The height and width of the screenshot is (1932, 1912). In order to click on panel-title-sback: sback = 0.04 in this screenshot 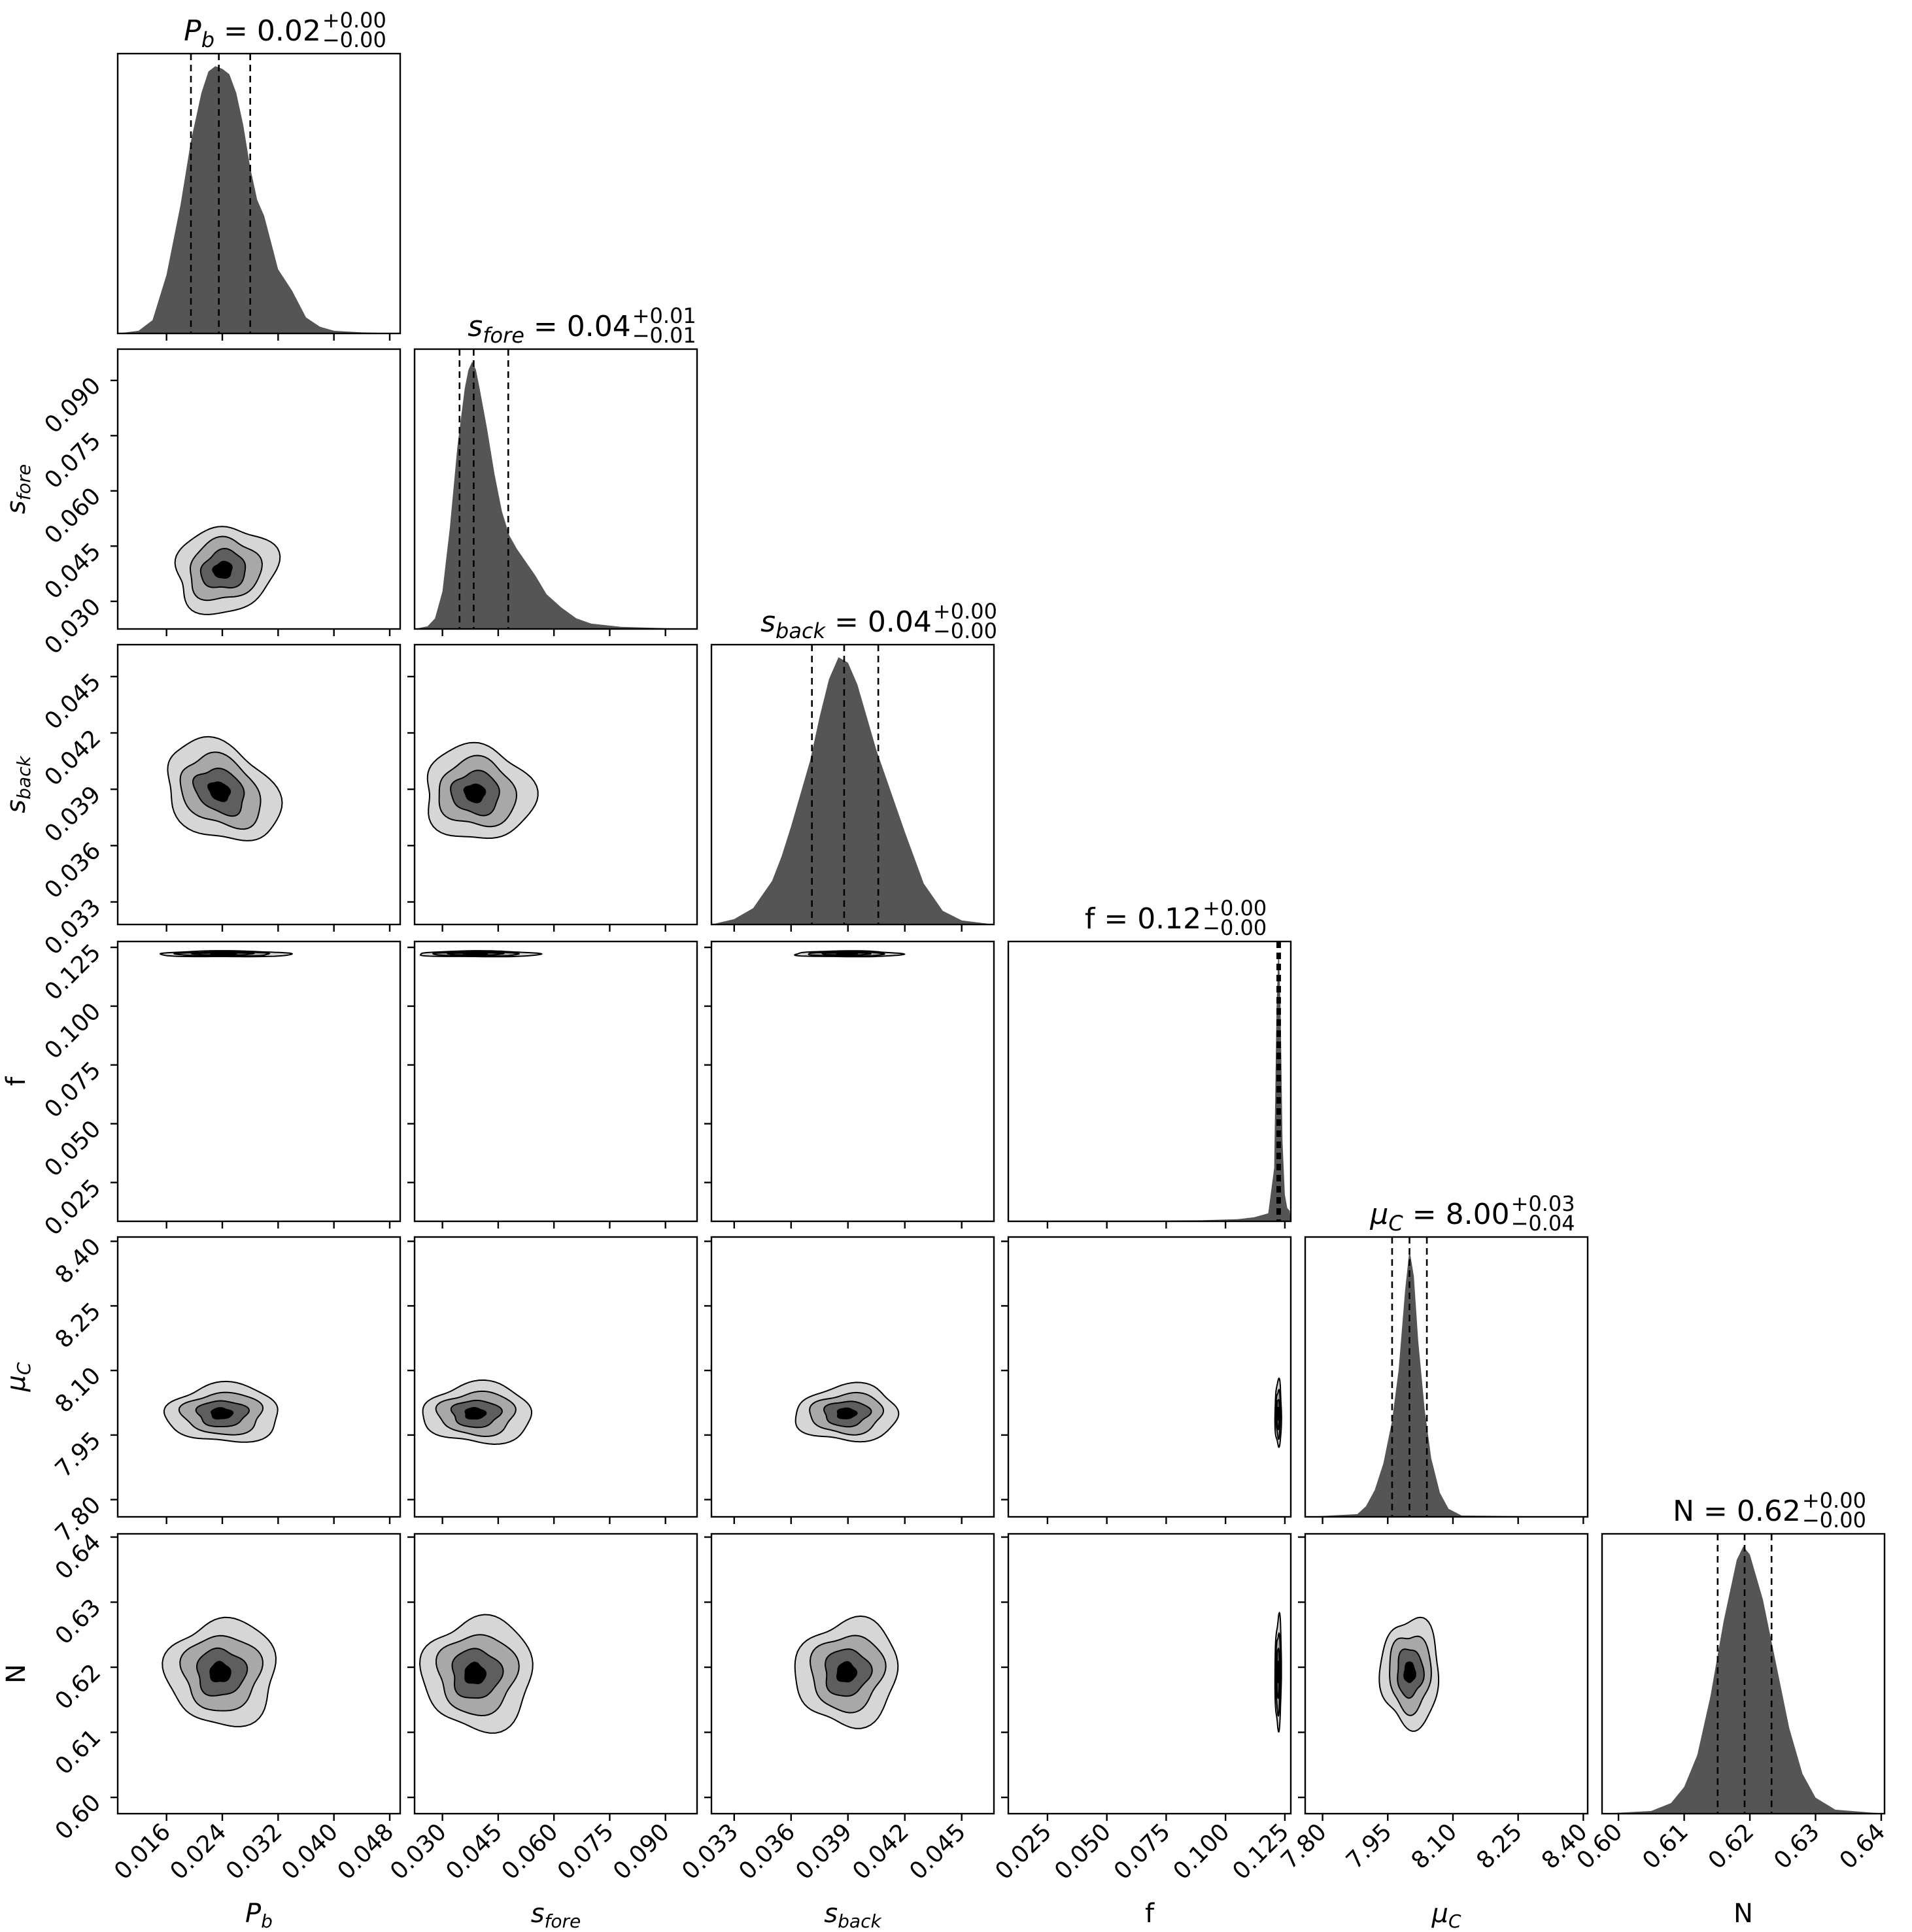, I will do `click(846, 624)`.